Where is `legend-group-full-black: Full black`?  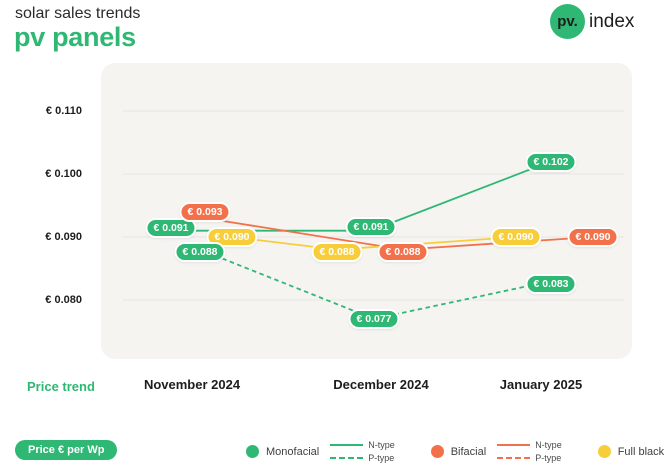
legend-group-full-black: Full black is located at coordinates (631, 451).